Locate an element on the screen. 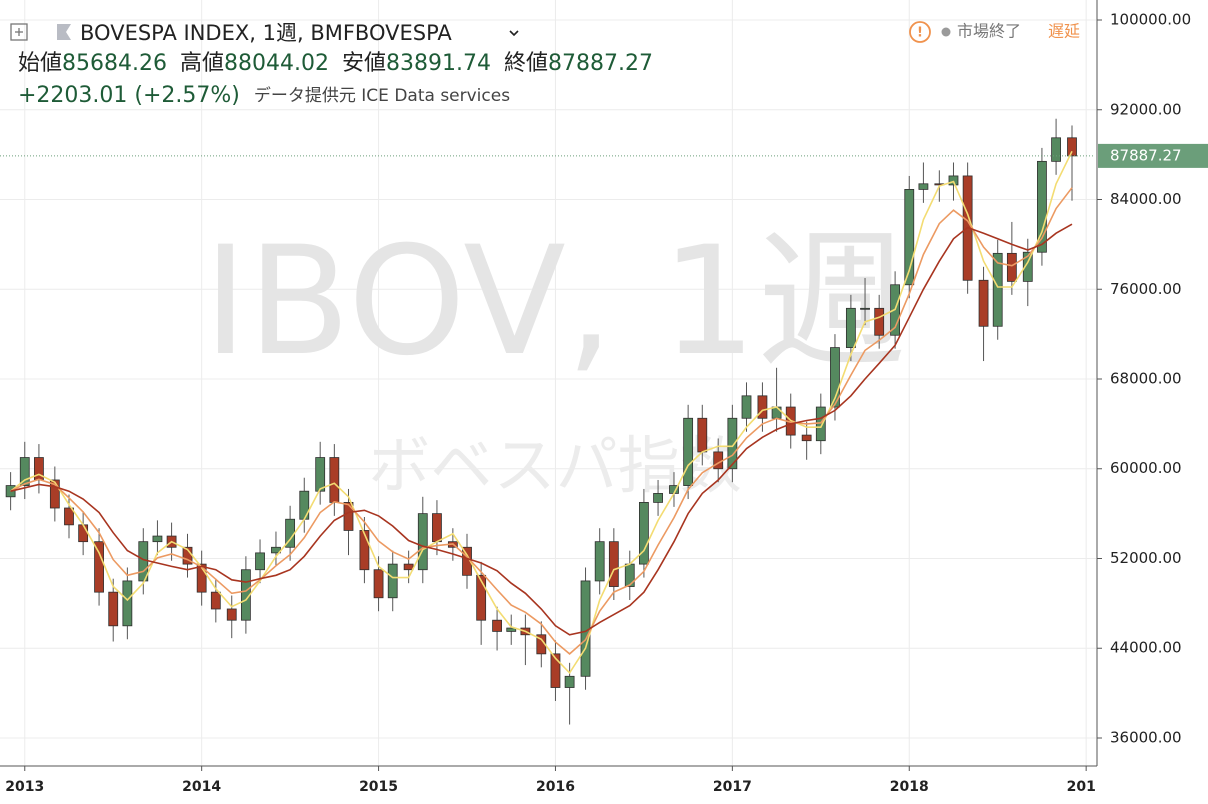  data-source: データ提供元 ICE Data services is located at coordinates (382, 95).